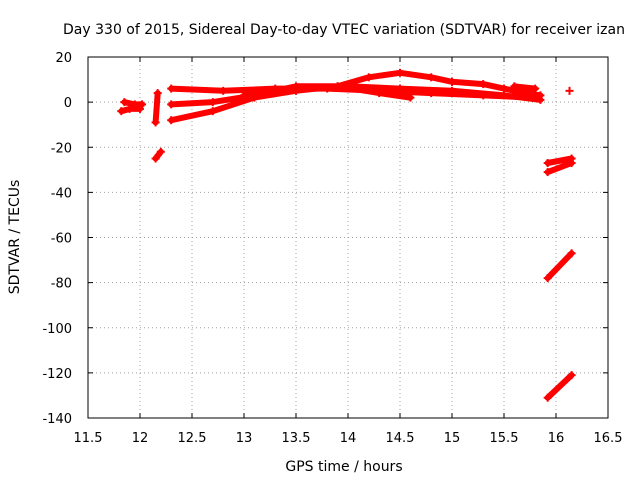  I want to click on x-tick-label: 16.5, so click(608, 438).